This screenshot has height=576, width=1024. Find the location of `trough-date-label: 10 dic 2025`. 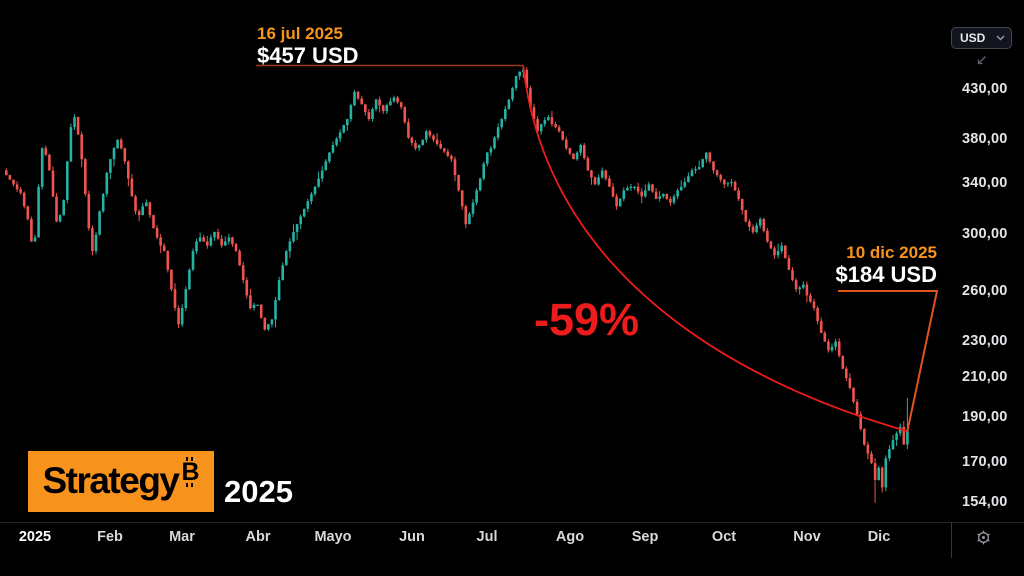

trough-date-label: 10 dic 2025 is located at coordinates (891, 252).